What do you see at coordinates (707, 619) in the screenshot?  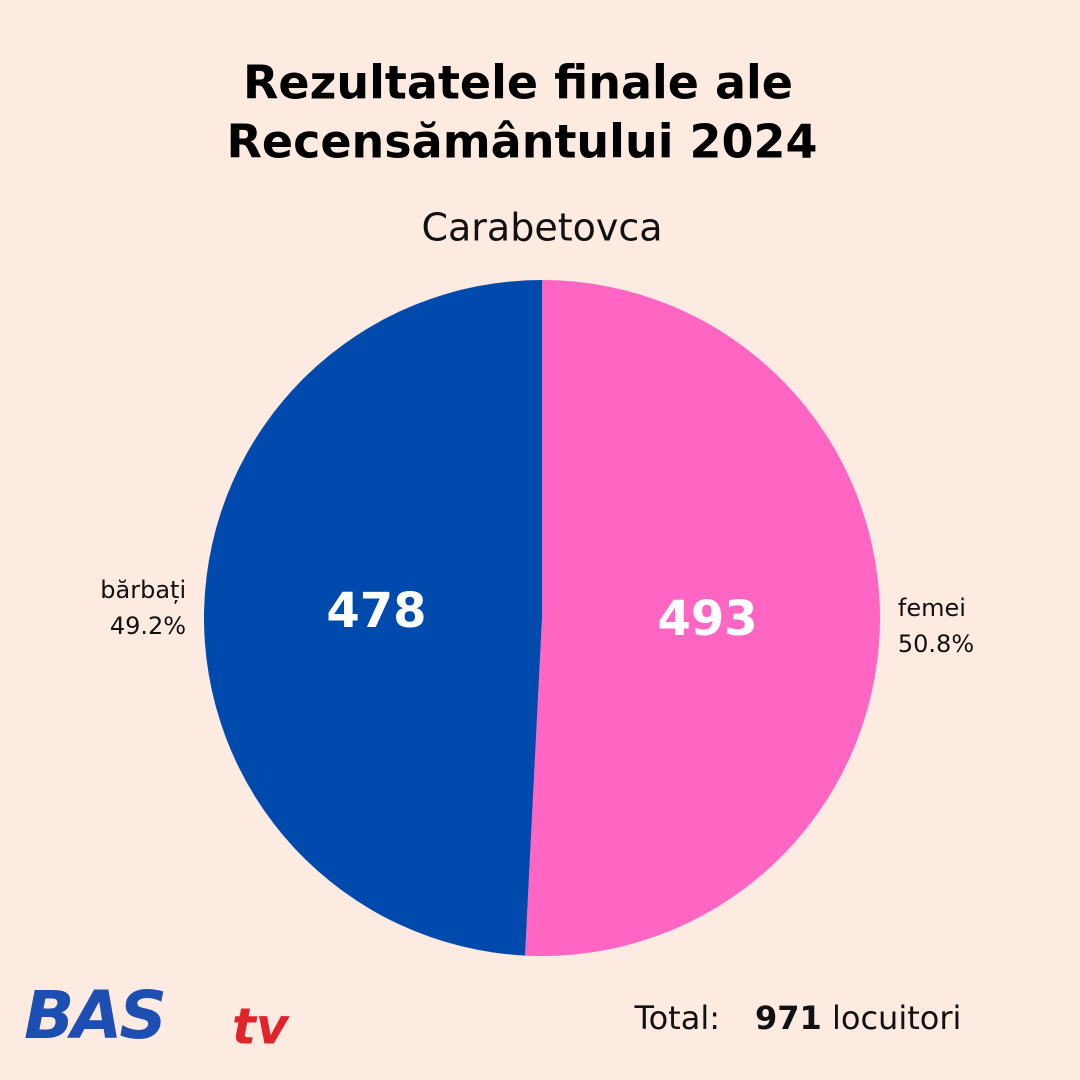 I see `slice-count: 493` at bounding box center [707, 619].